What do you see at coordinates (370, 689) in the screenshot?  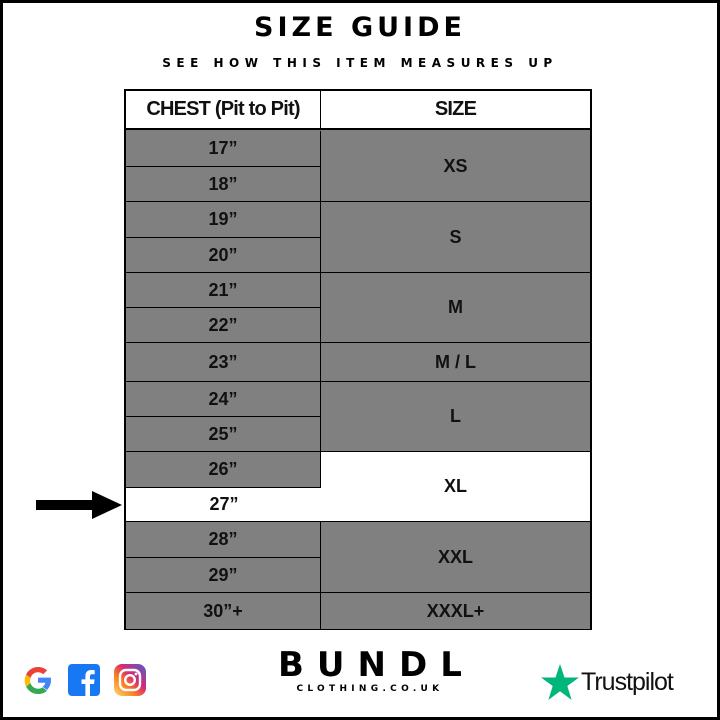 I see `brand-url: CLOTHING.CO.UK` at bounding box center [370, 689].